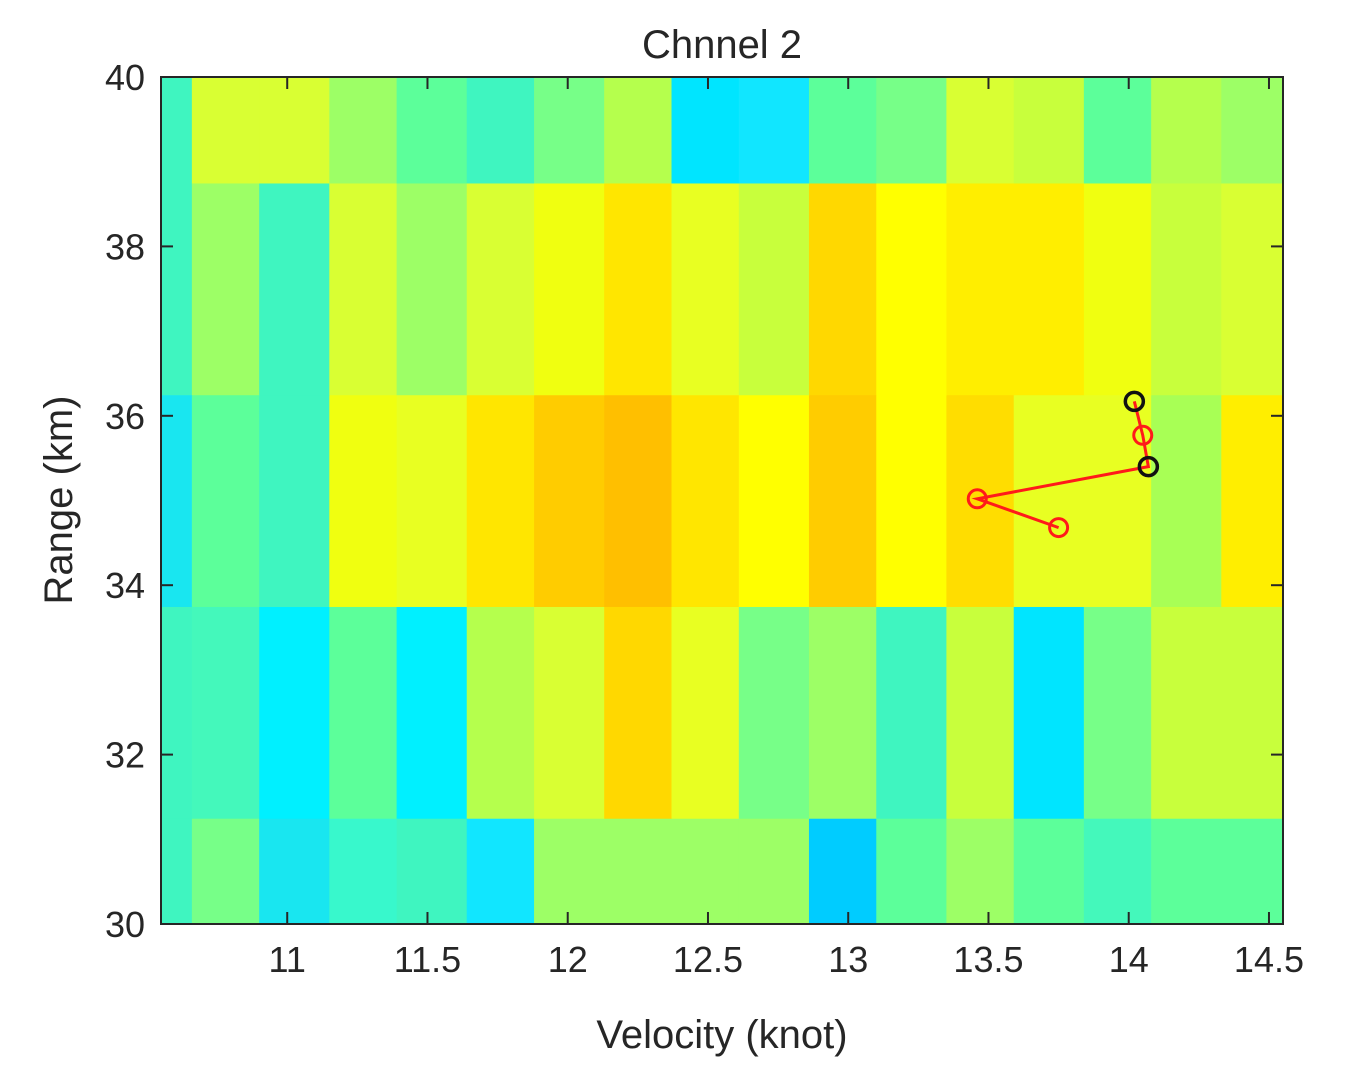 This screenshot has width=1349, height=1078. What do you see at coordinates (59, 500) in the screenshot?
I see `y-axis-label: Range (km)` at bounding box center [59, 500].